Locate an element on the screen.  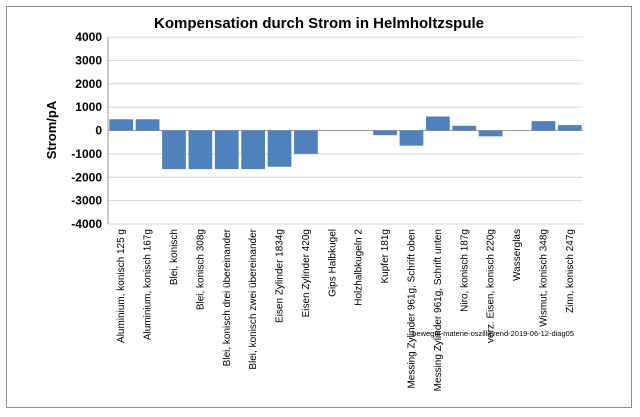
y-tick-label: -2000 is located at coordinates (86, 177).